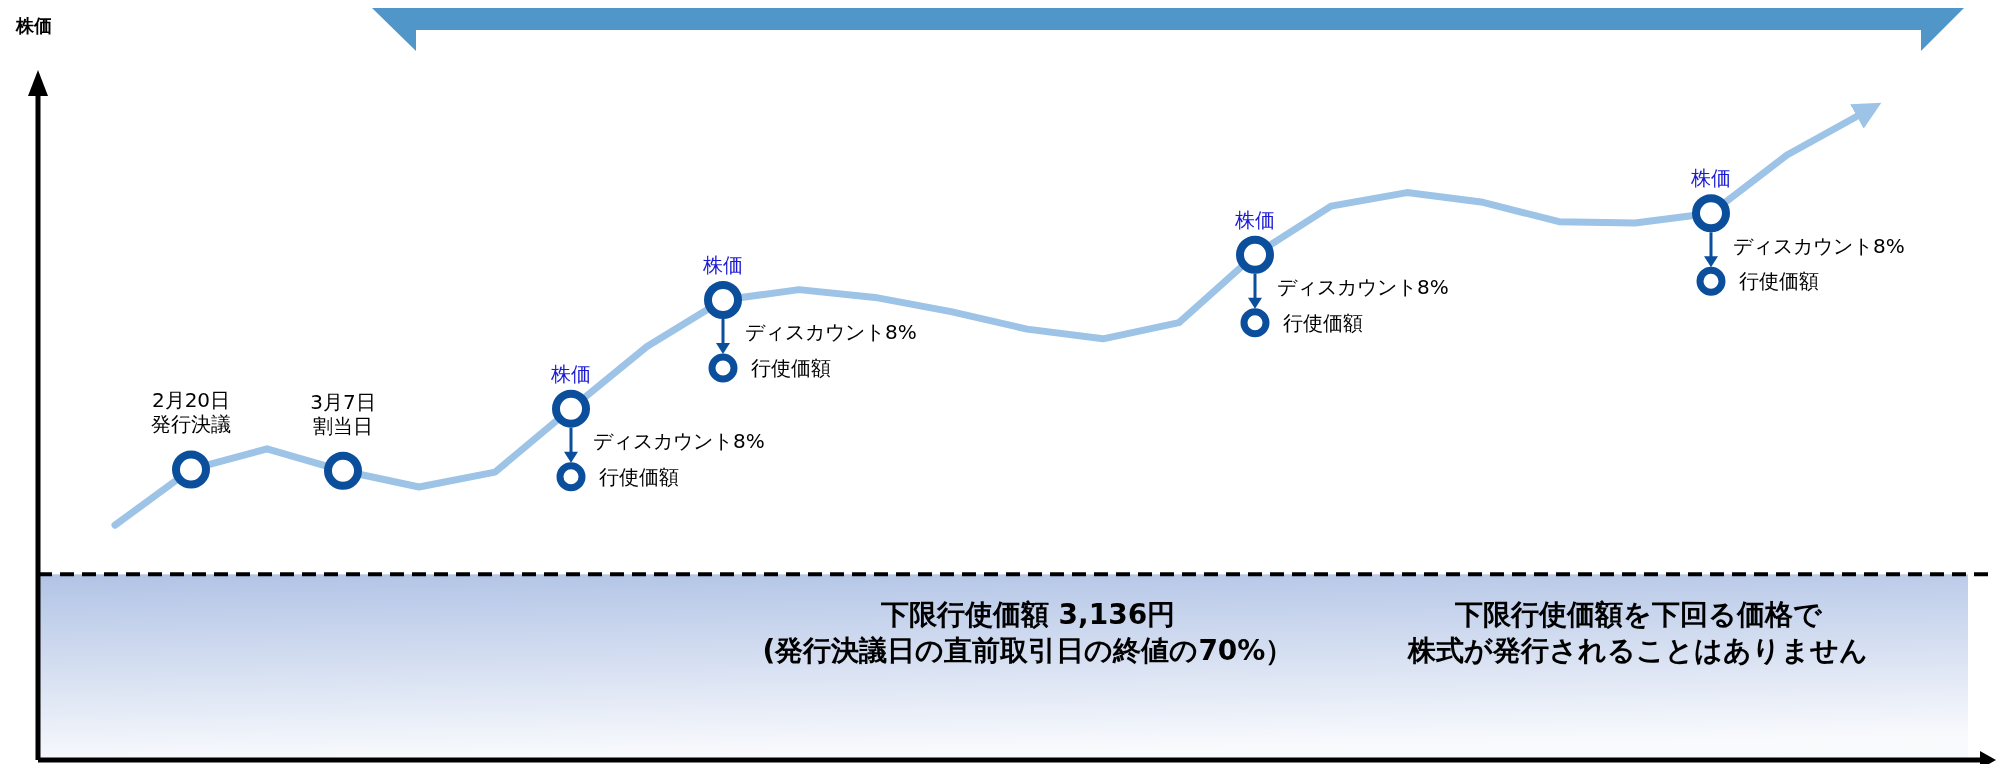  I want to click on annotation: 下限行使価額を下回る価格で, so click(1638, 615).